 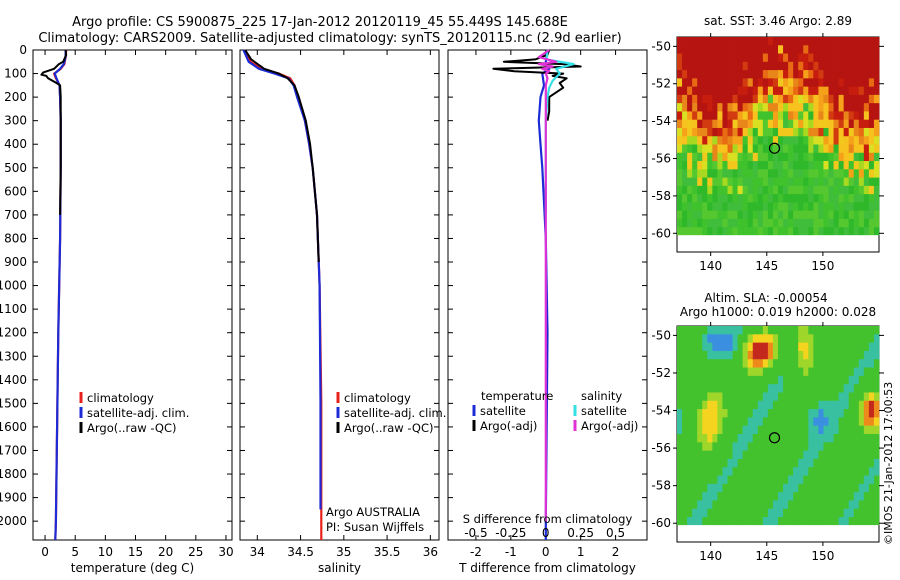 What do you see at coordinates (15, 74) in the screenshot?
I see `y-tick-label: 100` at bounding box center [15, 74].